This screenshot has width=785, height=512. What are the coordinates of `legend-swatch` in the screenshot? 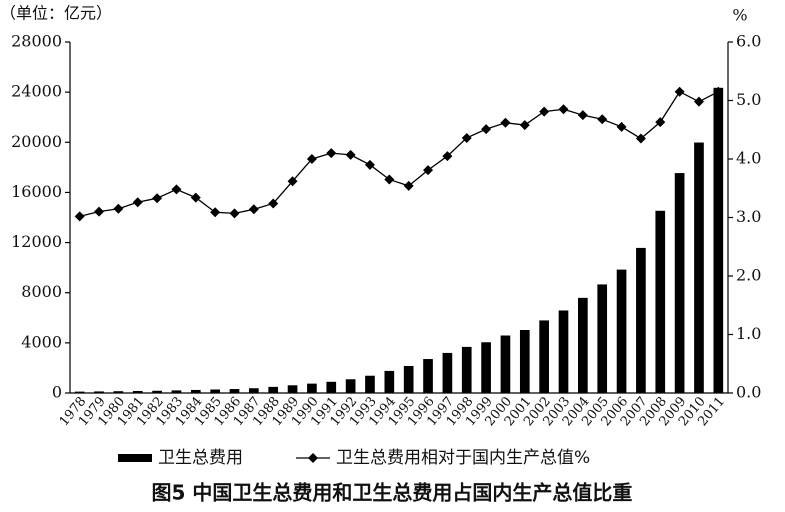 It's located at (135, 458).